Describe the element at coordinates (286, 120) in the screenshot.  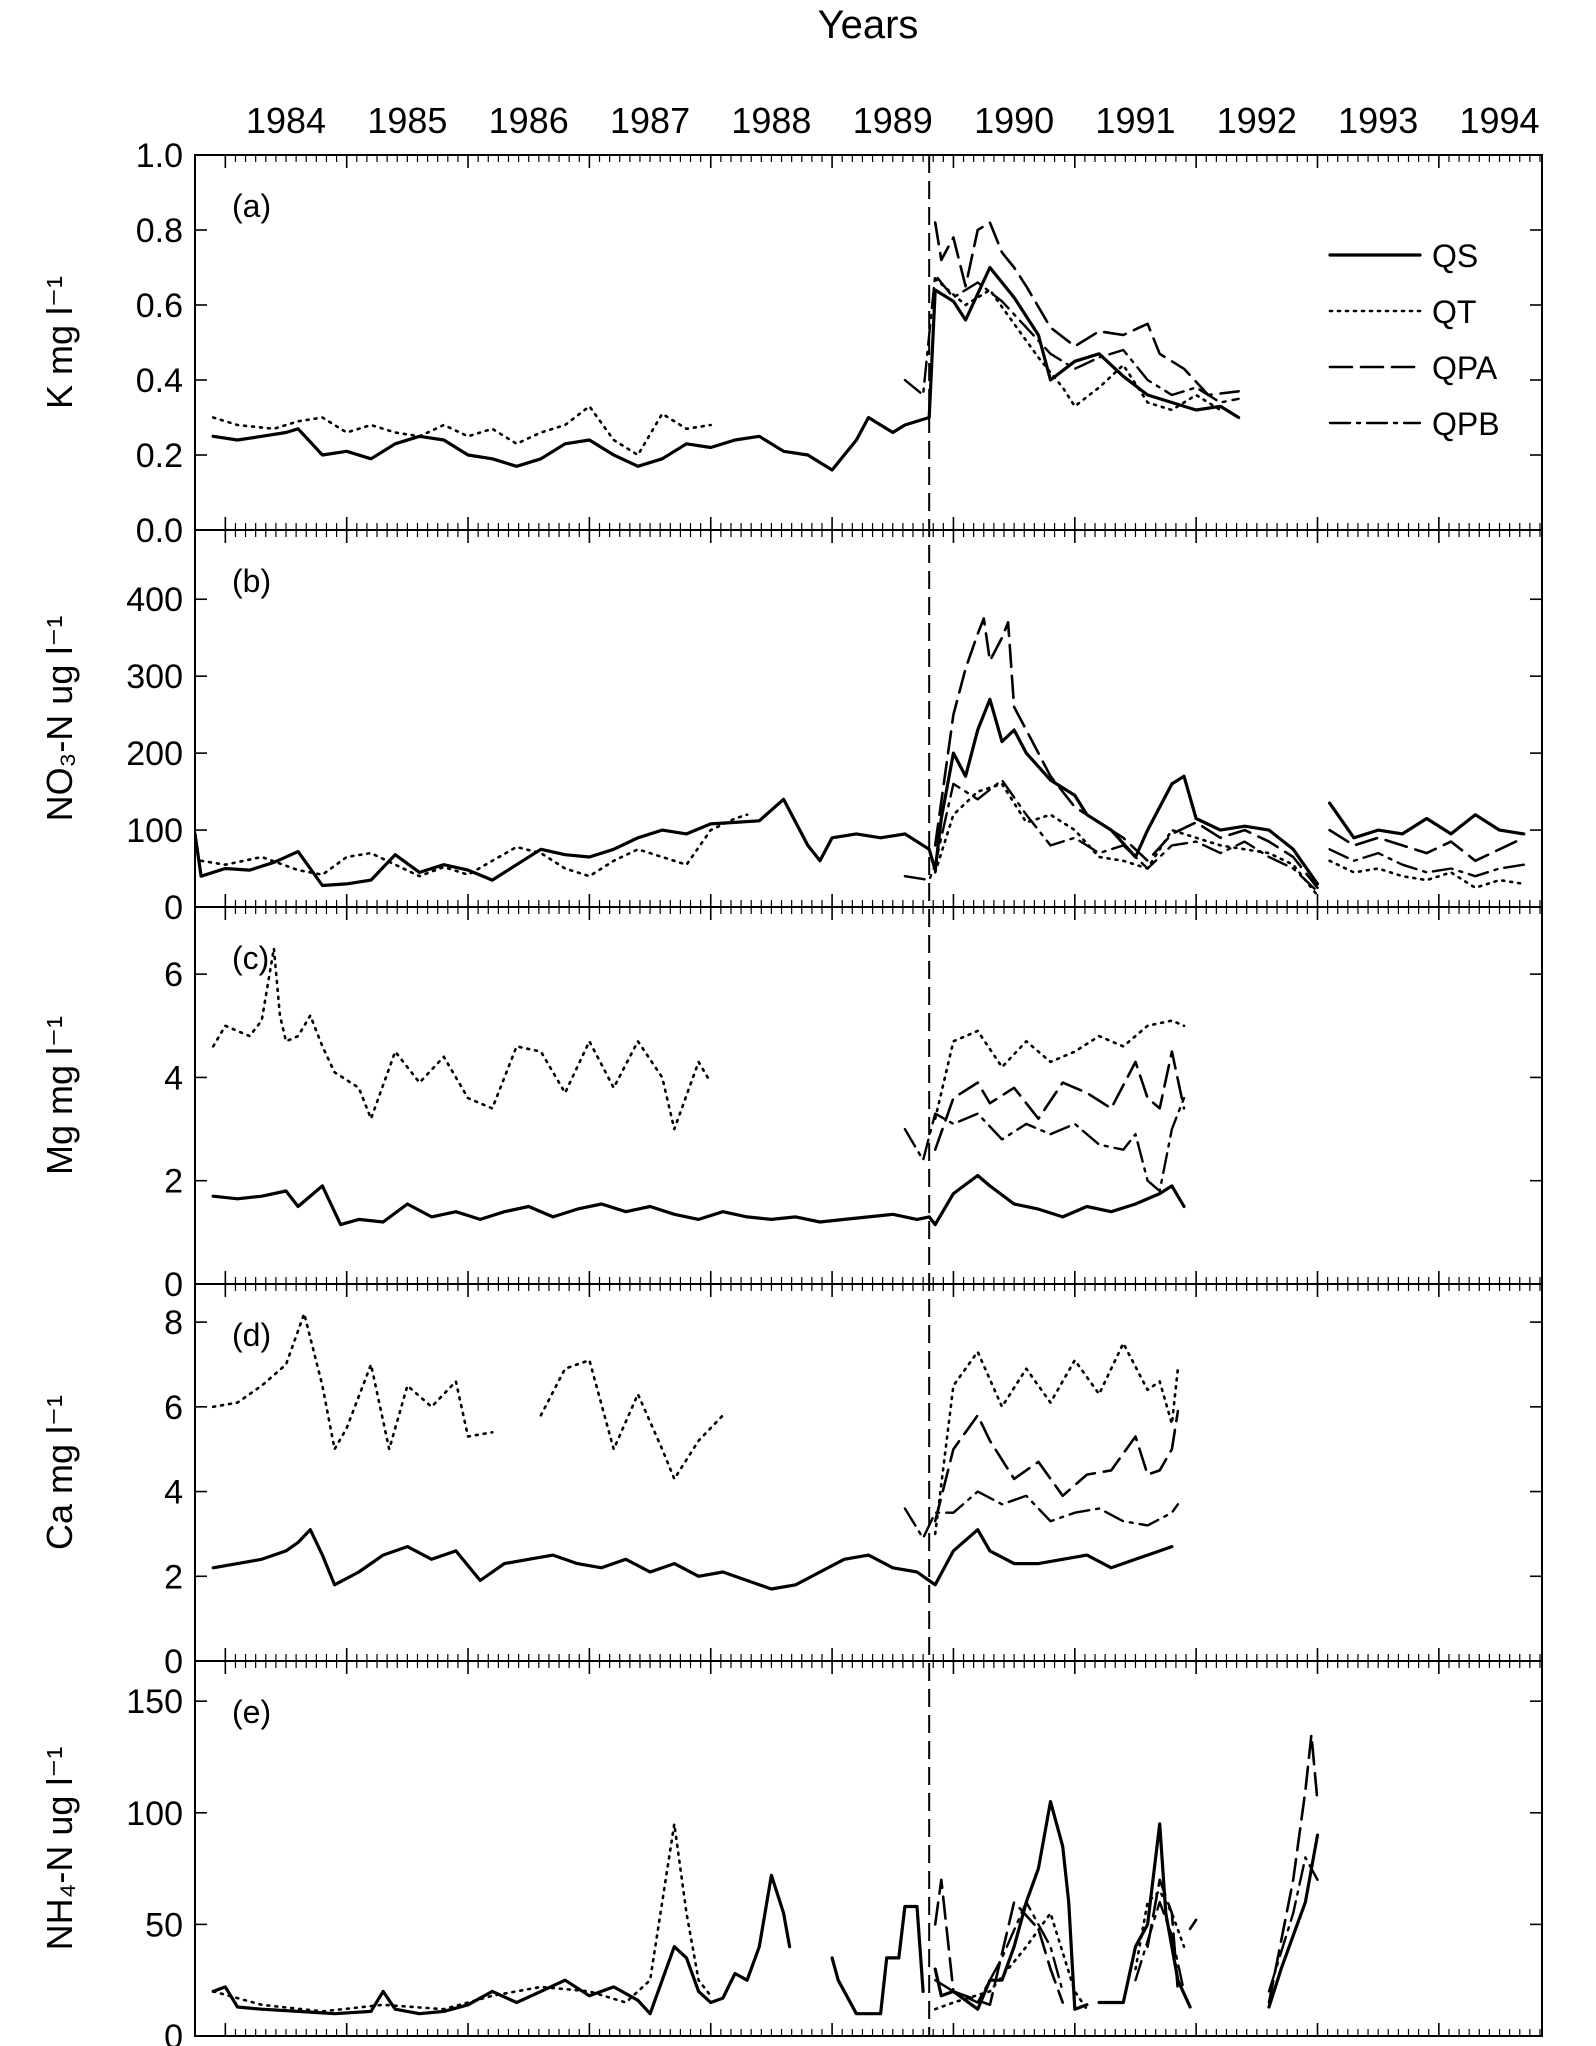
I see `year-tick-label-1984: 1984` at that location.